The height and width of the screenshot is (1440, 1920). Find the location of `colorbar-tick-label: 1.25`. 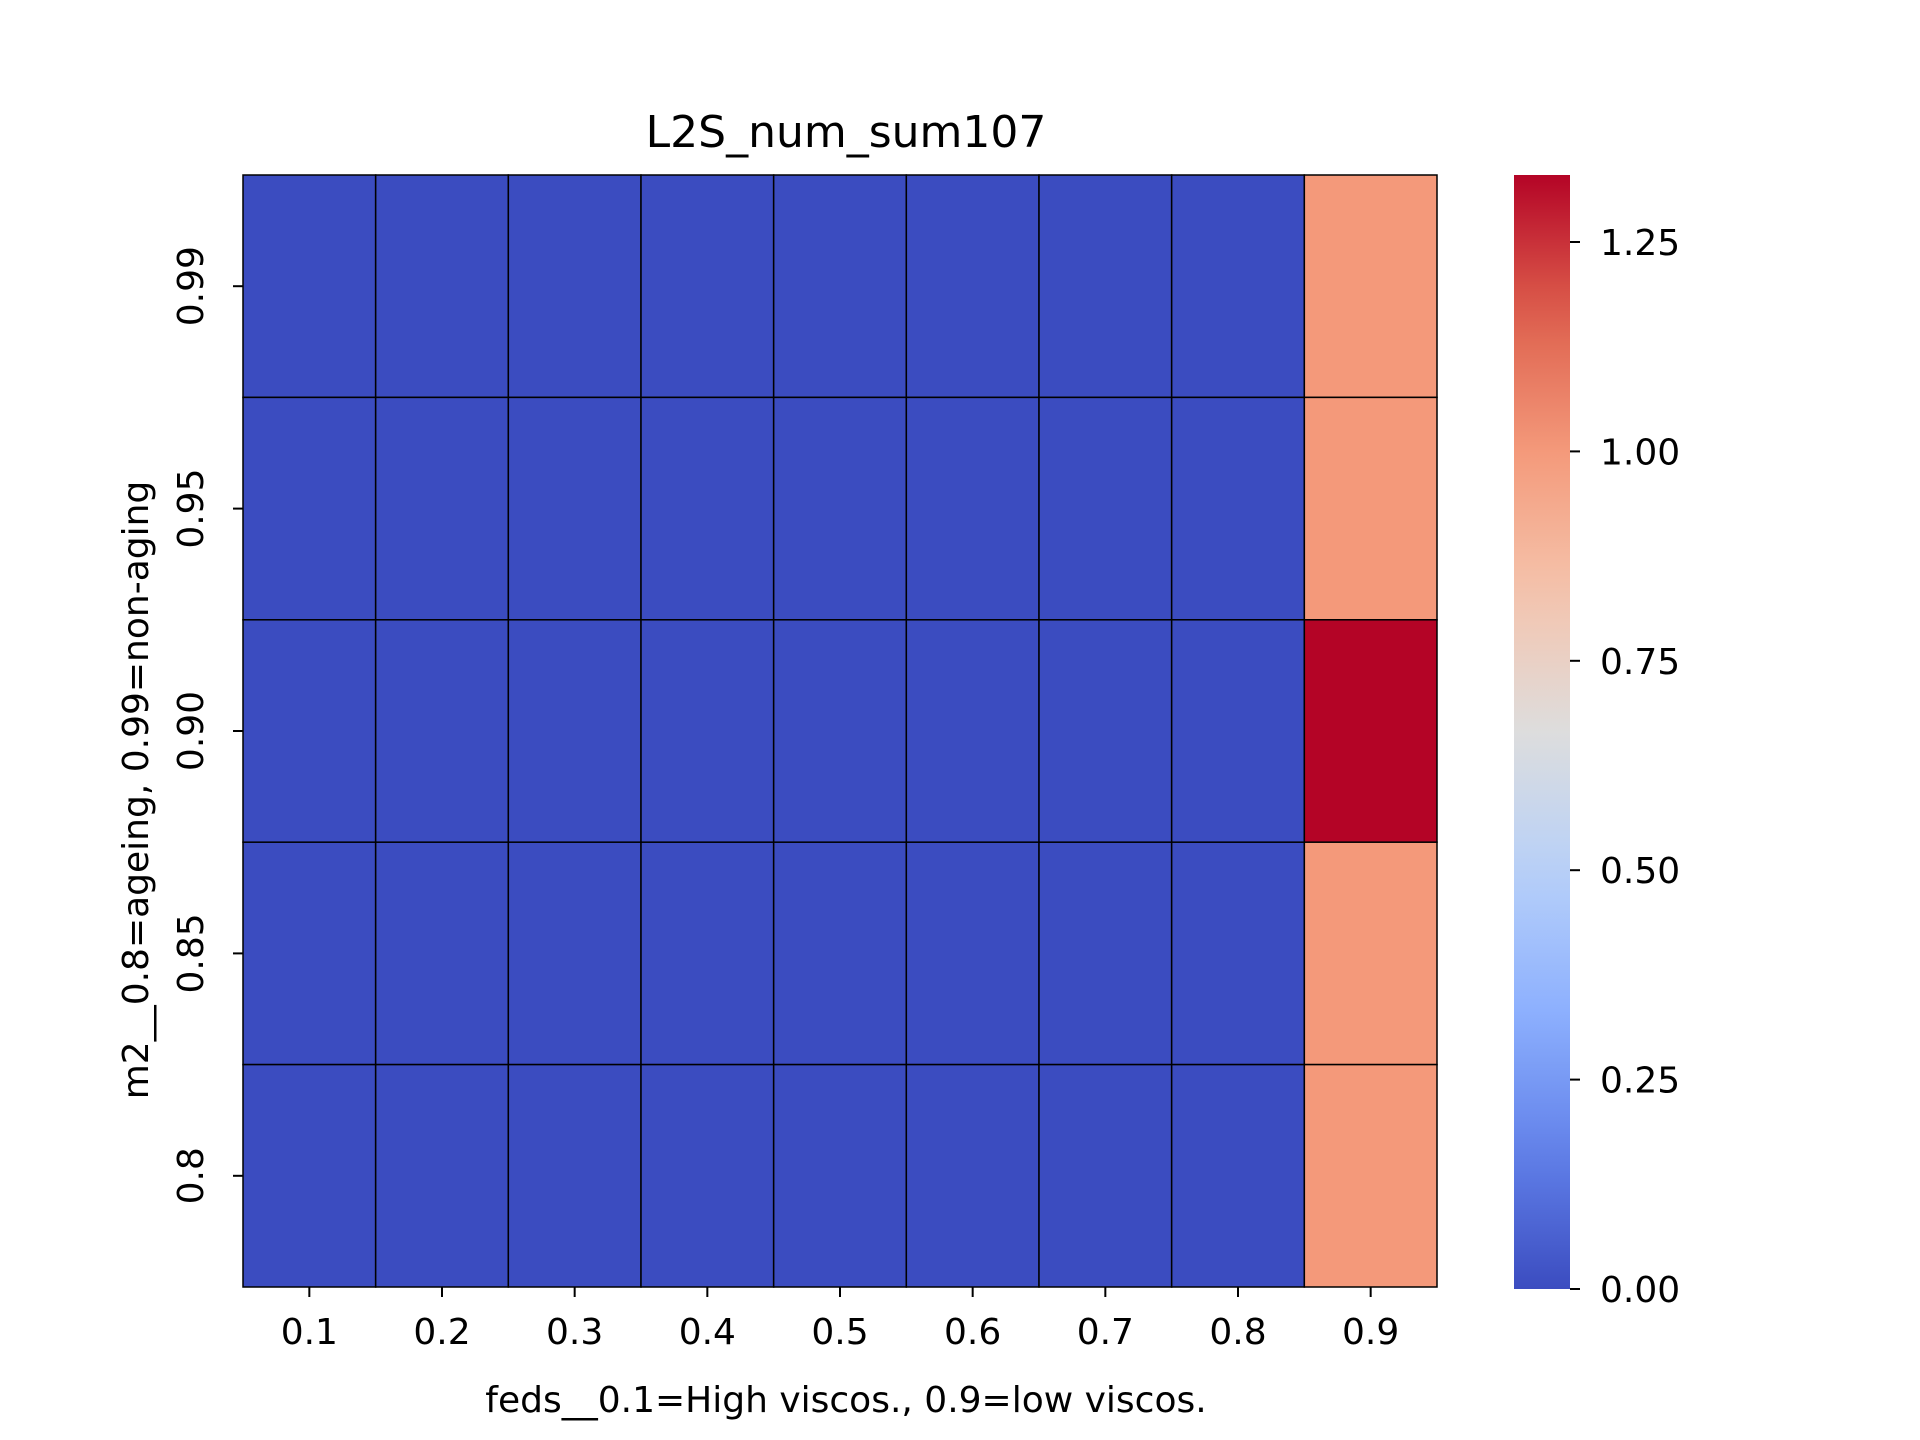

colorbar-tick-label: 1.25 is located at coordinates (1640, 243).